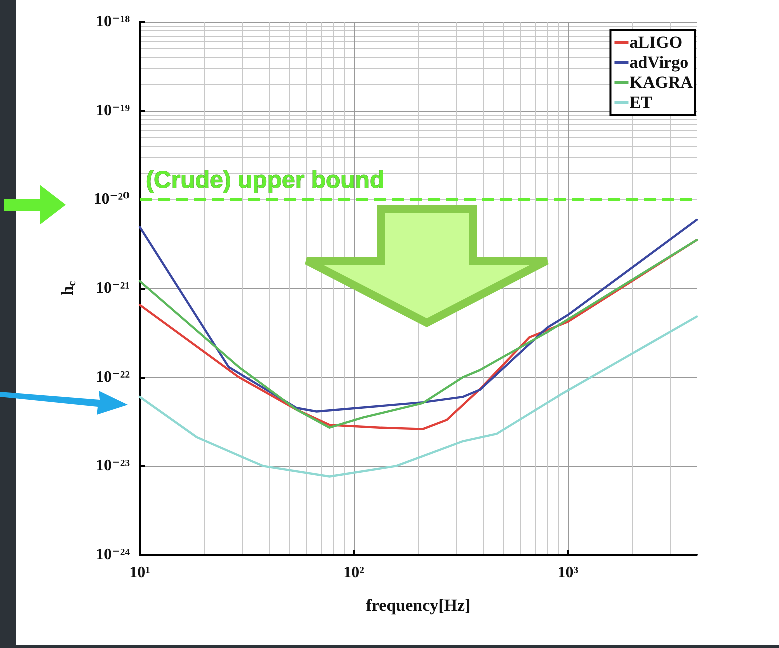 This screenshot has height=648, width=779. I want to click on x-tick-label: 10³, so click(568, 573).